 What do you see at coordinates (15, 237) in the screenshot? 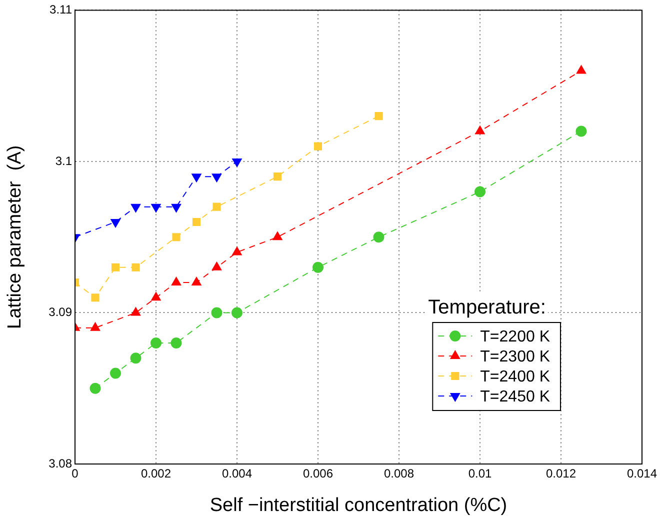
I see `y-axis-title: Lattice parameter (A)` at bounding box center [15, 237].